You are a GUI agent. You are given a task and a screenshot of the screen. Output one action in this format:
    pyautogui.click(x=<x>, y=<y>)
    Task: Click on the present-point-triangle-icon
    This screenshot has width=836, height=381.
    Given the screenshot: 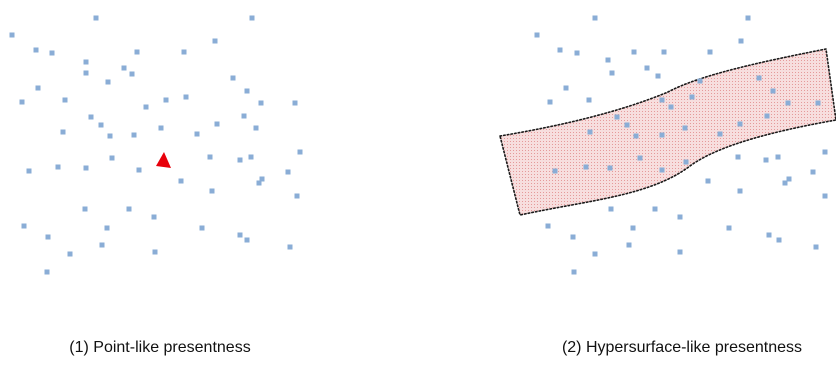 What is the action you would take?
    pyautogui.click(x=163, y=160)
    